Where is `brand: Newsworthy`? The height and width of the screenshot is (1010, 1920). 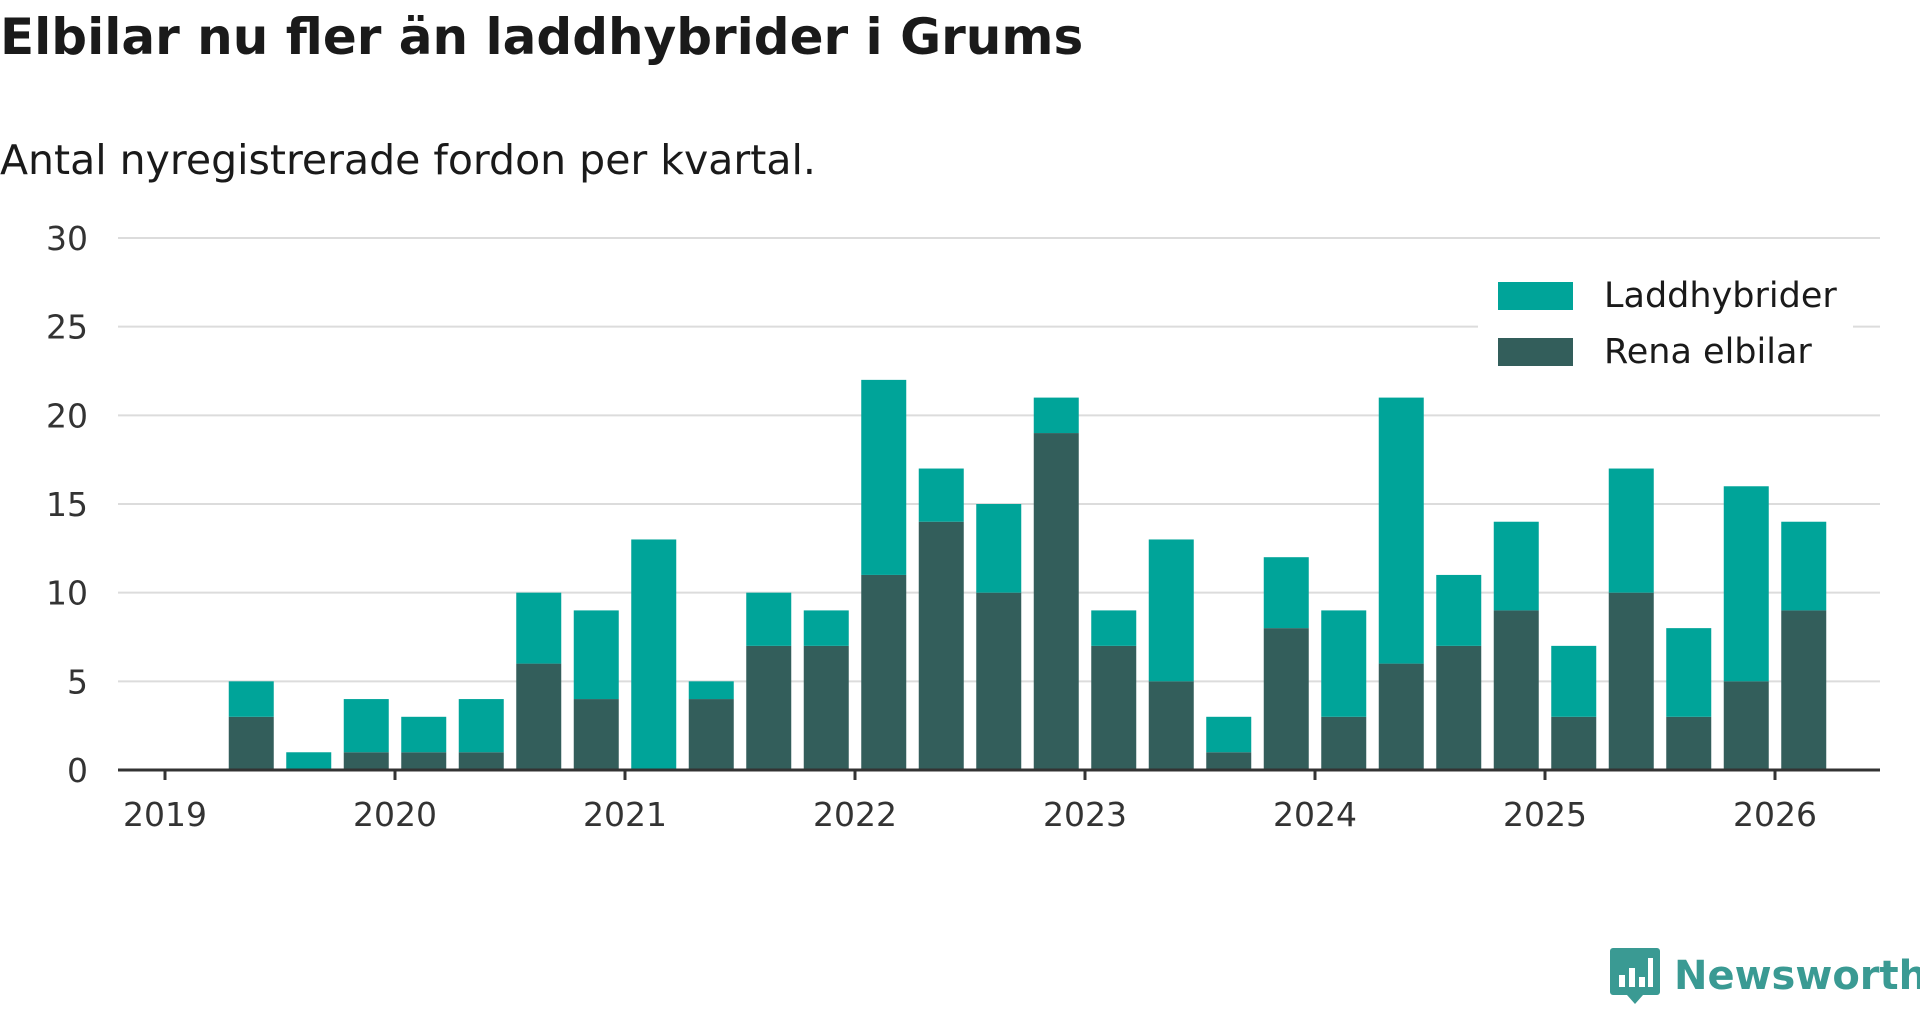
brand: Newsworthy is located at coordinates (1765, 976).